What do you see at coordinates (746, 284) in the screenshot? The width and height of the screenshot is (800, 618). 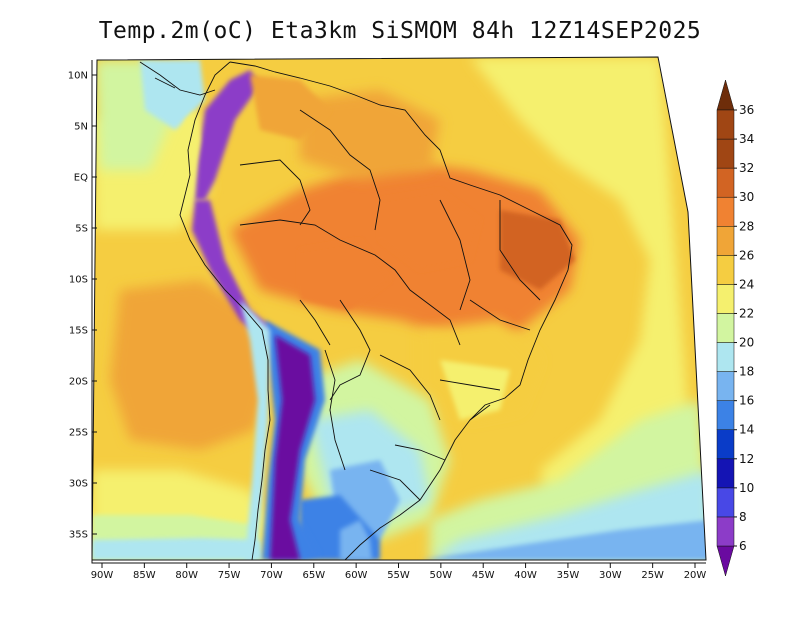 I see `colorbar-label: 24` at bounding box center [746, 284].